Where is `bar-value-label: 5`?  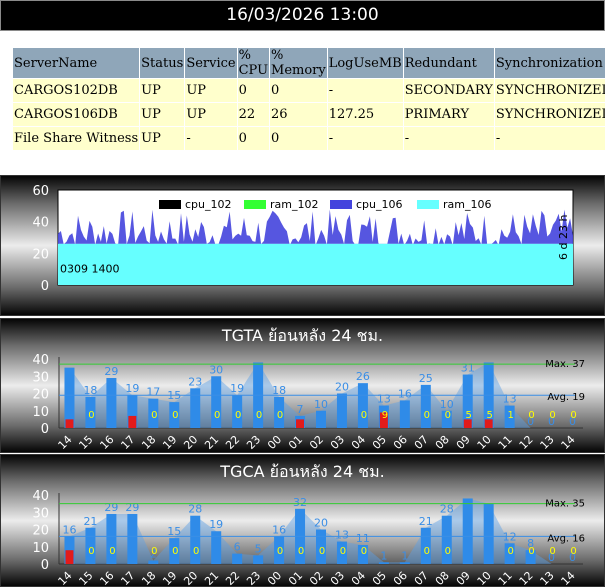
bar-value-label: 5 is located at coordinates (258, 548).